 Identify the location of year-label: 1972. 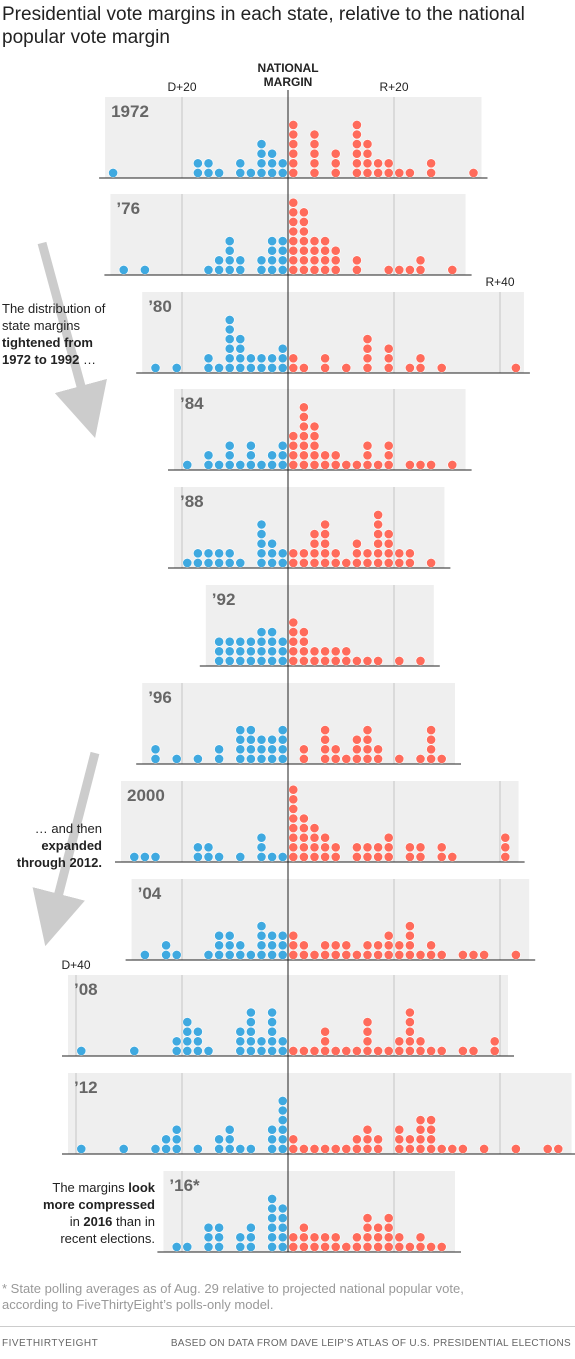
(130, 111).